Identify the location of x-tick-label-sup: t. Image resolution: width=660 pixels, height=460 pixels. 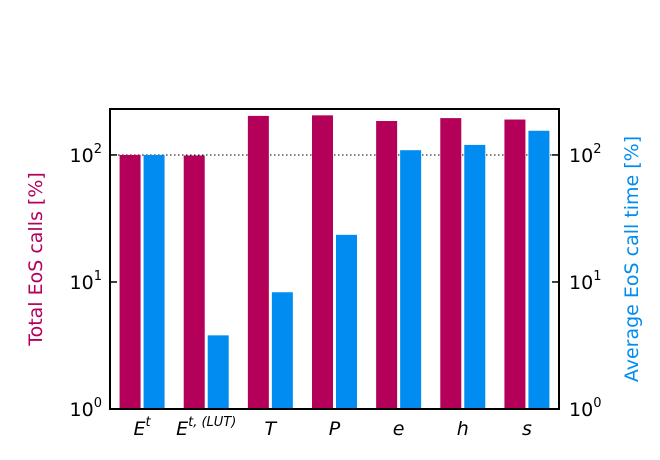
(149, 422).